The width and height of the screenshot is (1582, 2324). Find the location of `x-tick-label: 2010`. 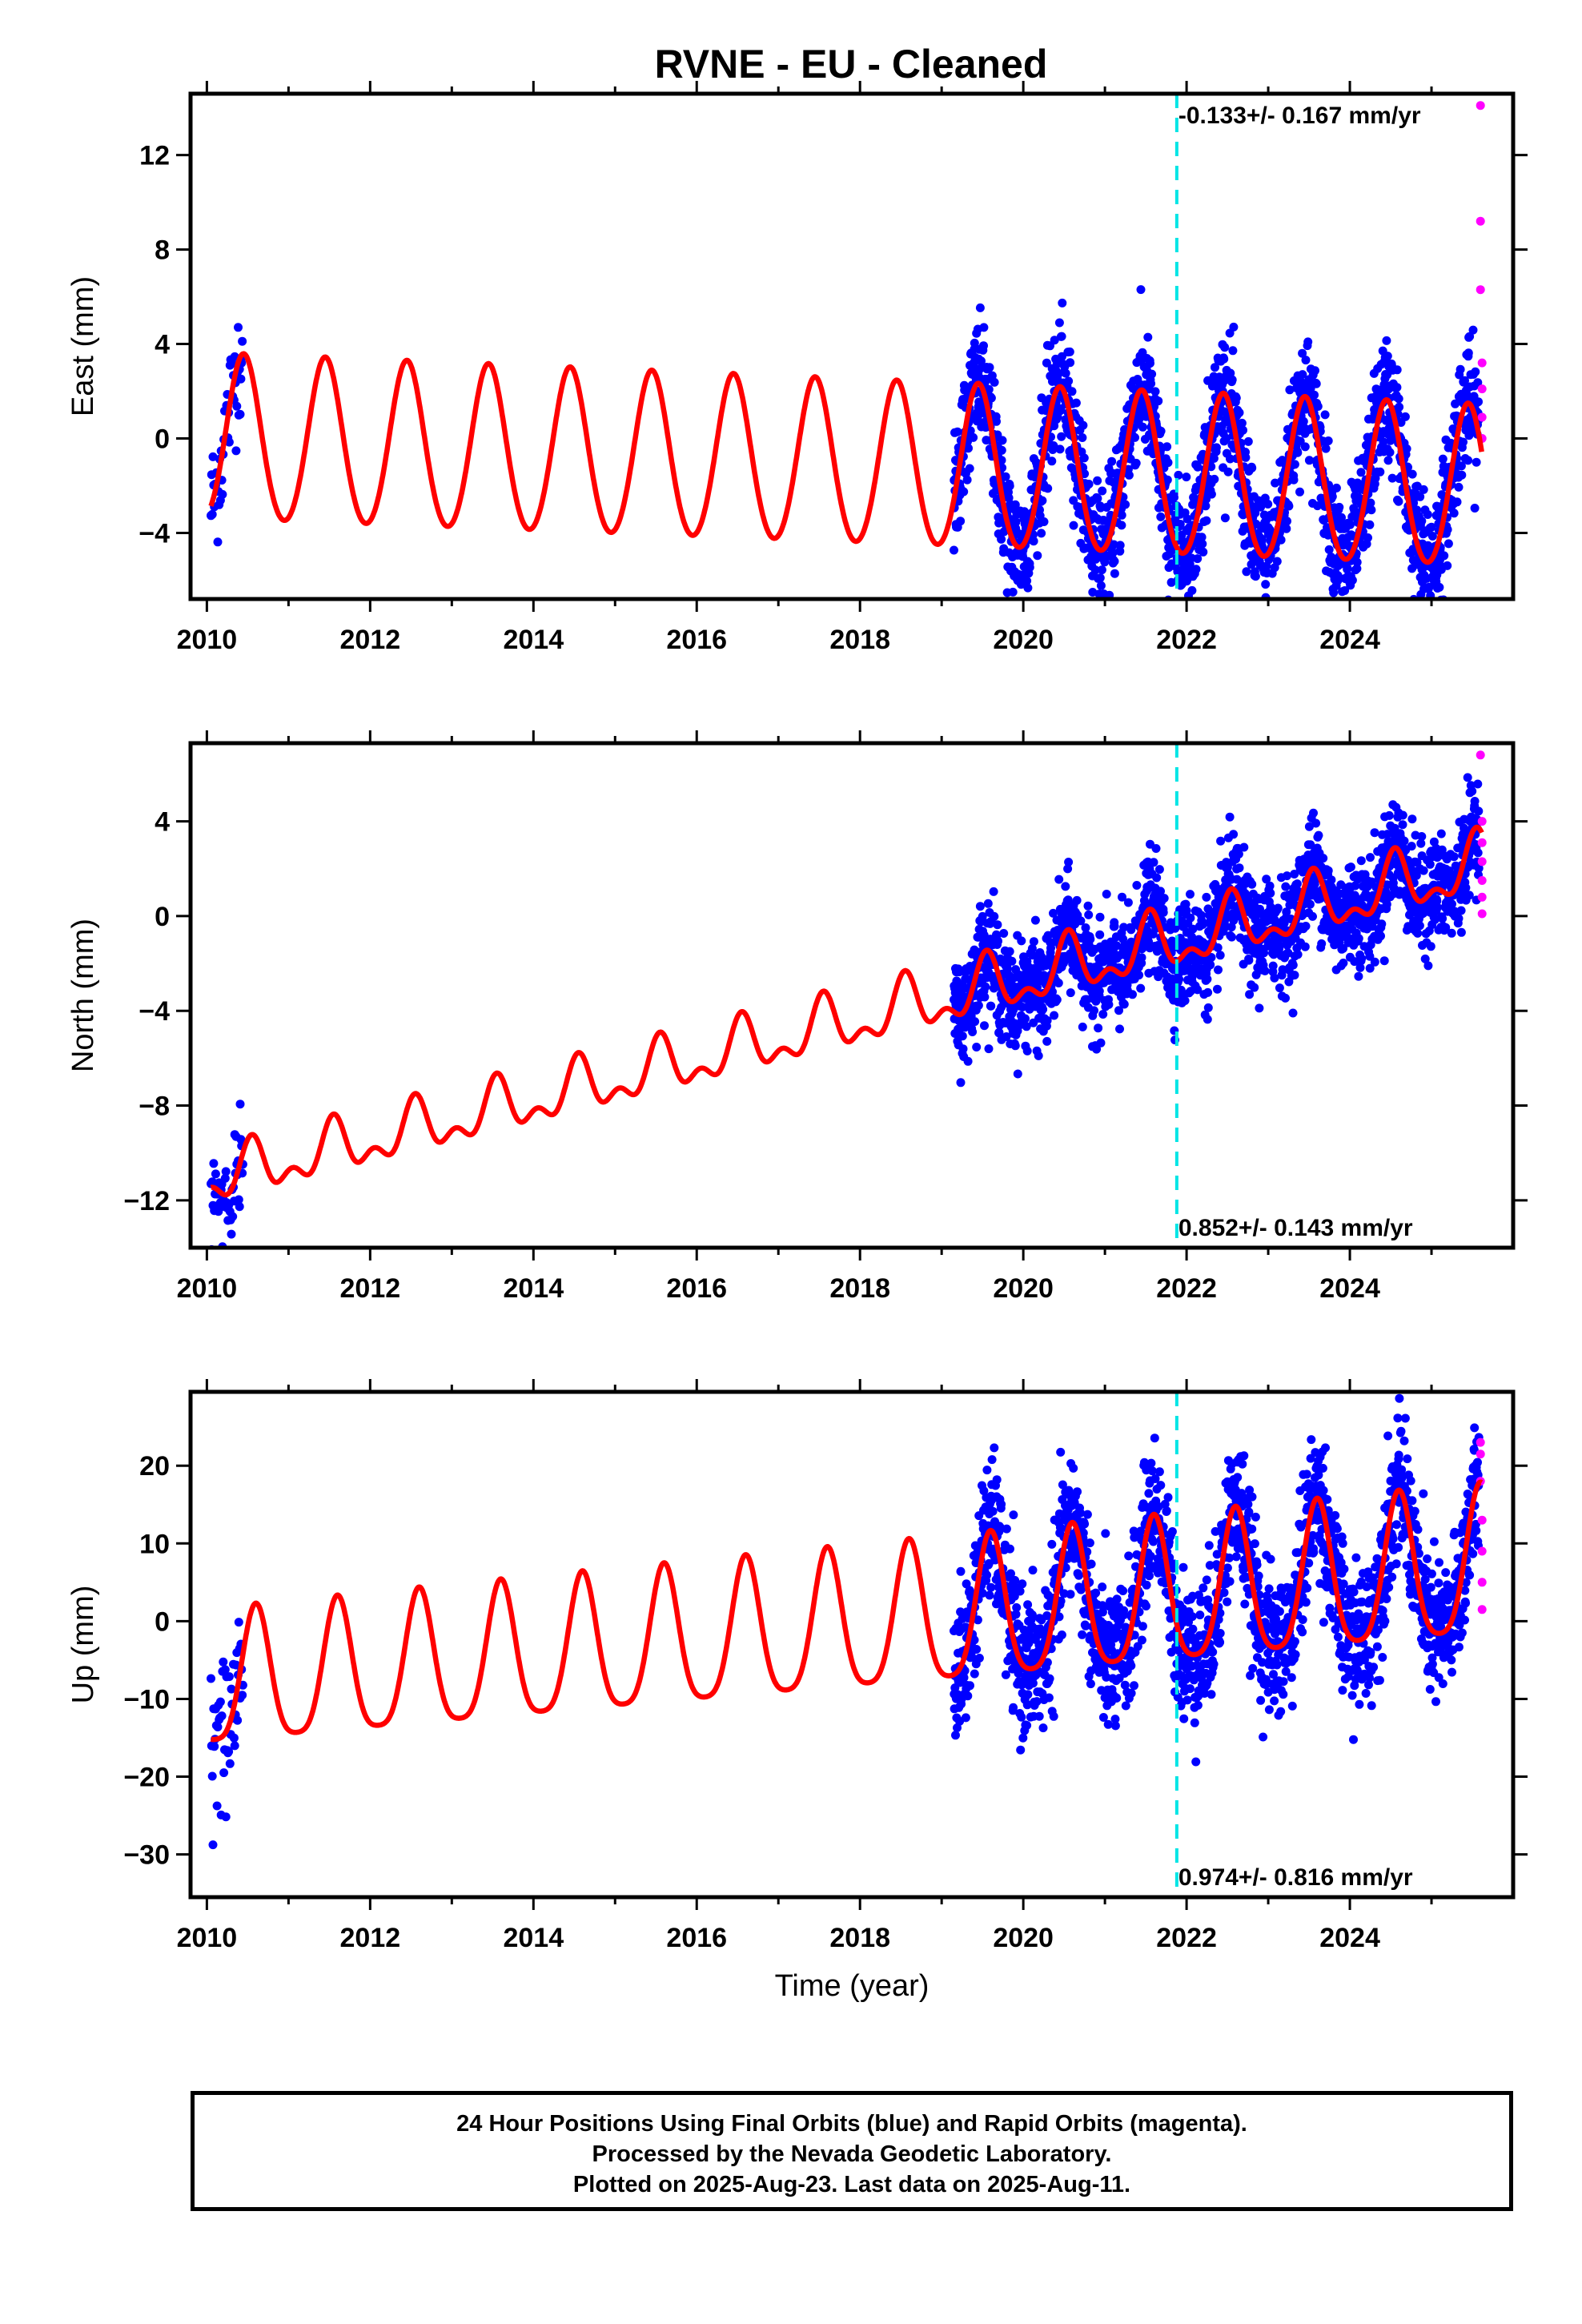

x-tick-label: 2010 is located at coordinates (208, 640).